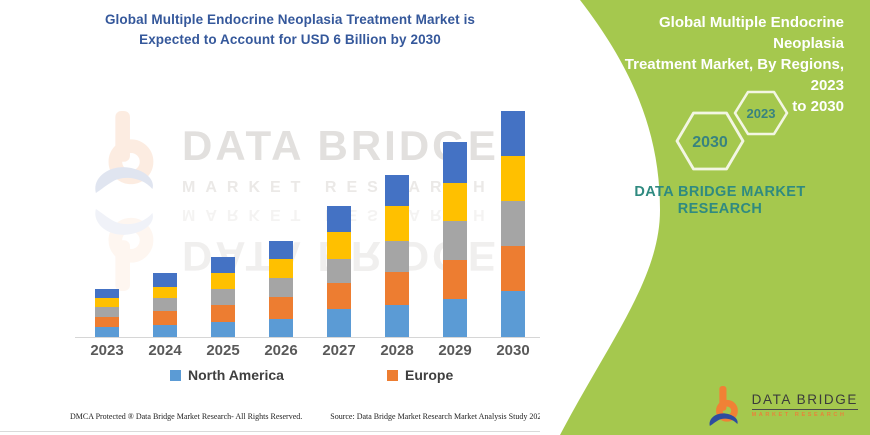 The height and width of the screenshot is (435, 870). What do you see at coordinates (818, 106) in the screenshot?
I see `panel-title-line3: to 2030` at bounding box center [818, 106].